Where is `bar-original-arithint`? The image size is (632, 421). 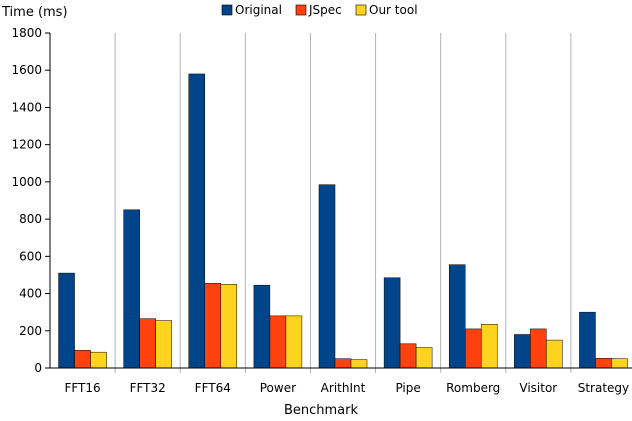
bar-original-arithint is located at coordinates (327, 276).